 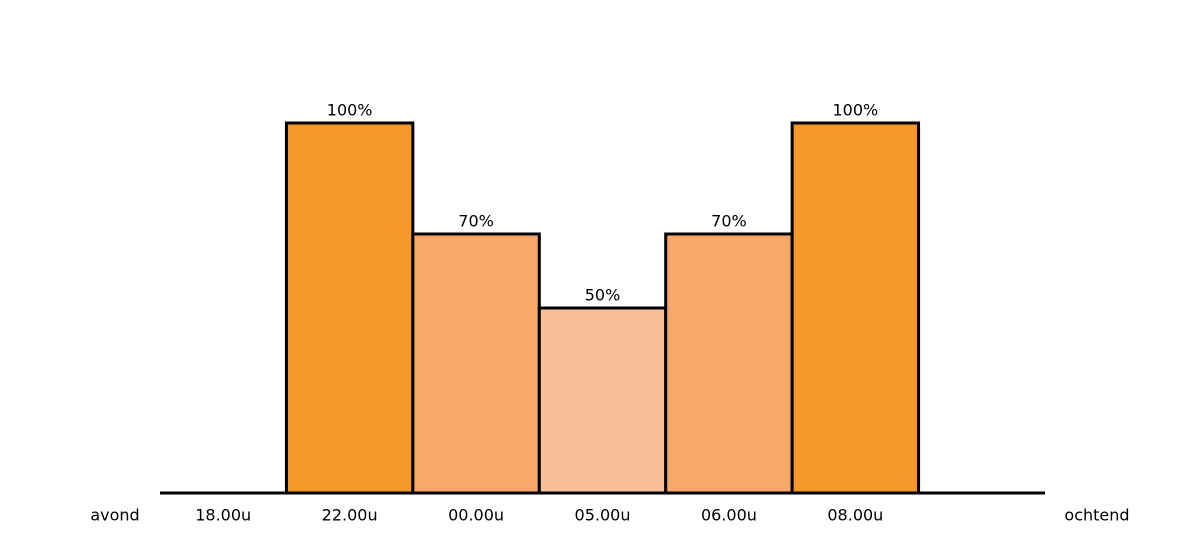 What do you see at coordinates (223, 515) in the screenshot?
I see `x-tick-label: 18.00u` at bounding box center [223, 515].